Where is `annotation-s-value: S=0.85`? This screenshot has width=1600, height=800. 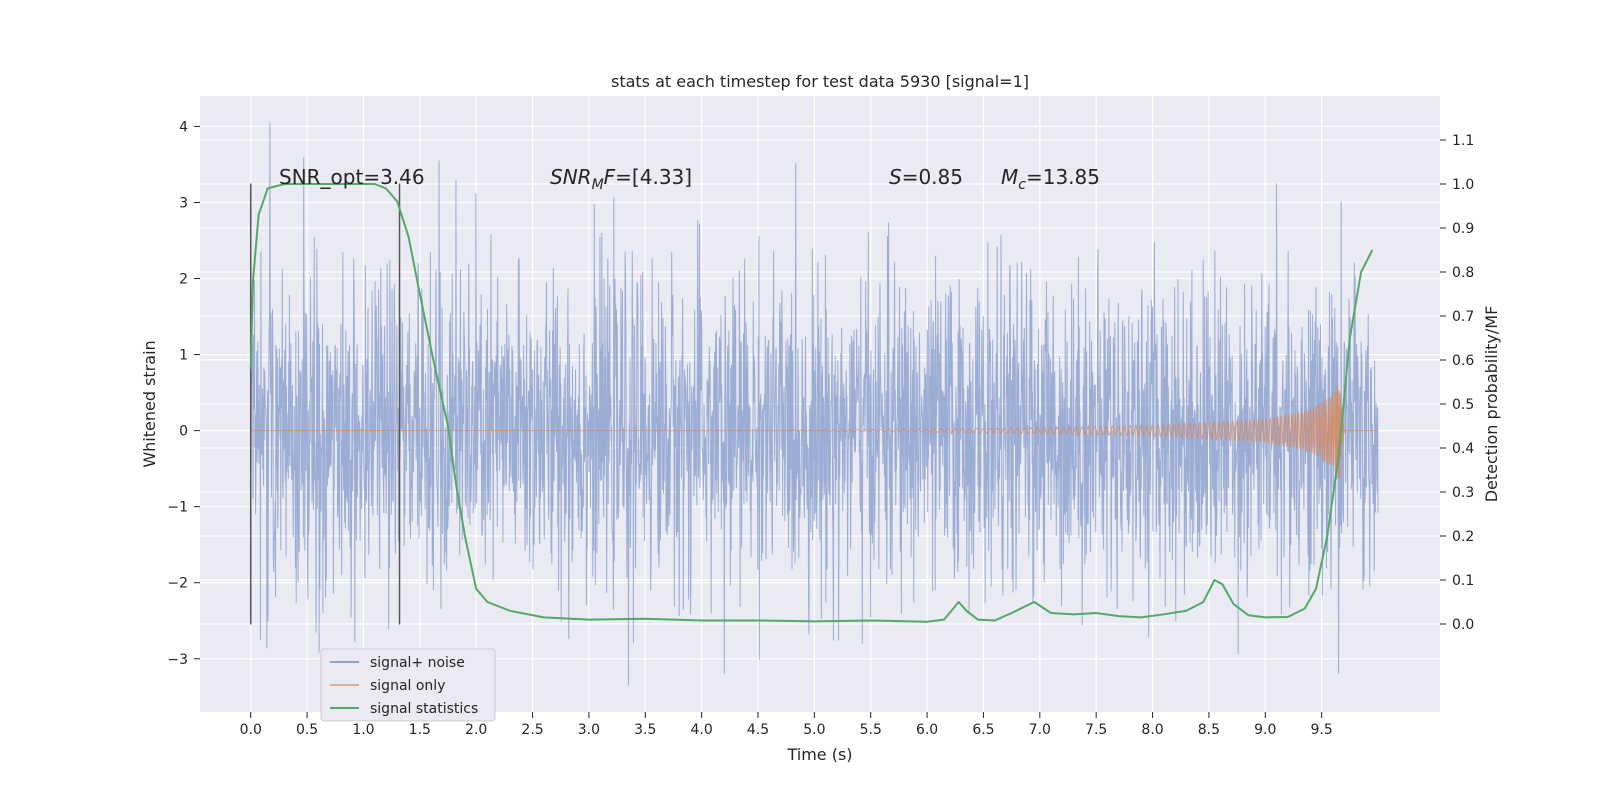 annotation-s-value: S=0.85 is located at coordinates (926, 177).